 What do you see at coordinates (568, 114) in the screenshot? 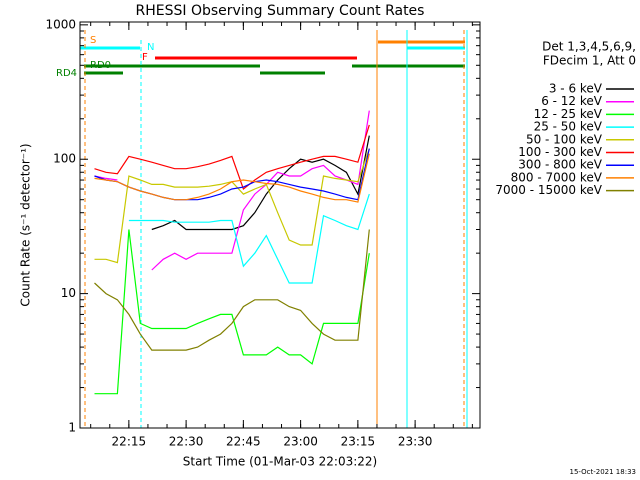
I see `legend-label: 12 - 25 keV` at bounding box center [568, 114].